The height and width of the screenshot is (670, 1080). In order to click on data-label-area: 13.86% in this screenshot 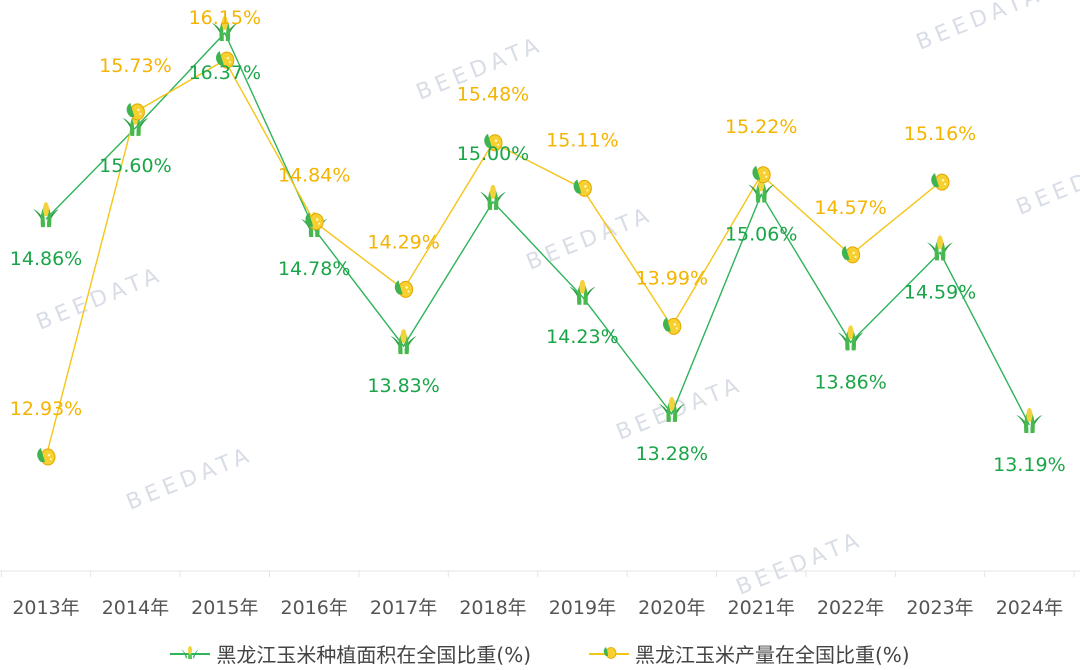, I will do `click(850, 382)`.